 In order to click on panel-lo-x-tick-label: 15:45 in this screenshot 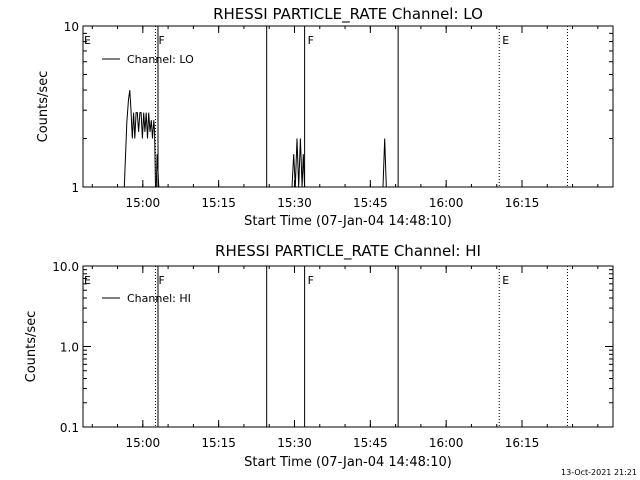, I will do `click(370, 203)`.